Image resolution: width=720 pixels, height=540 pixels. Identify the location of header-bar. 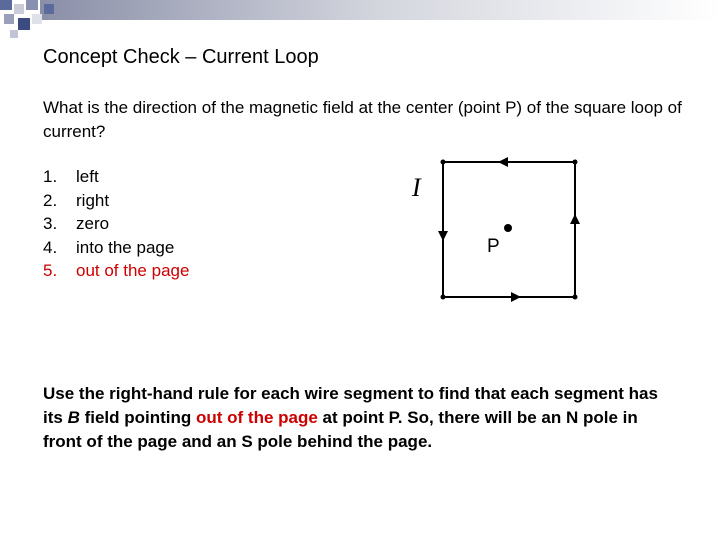
(380, 10).